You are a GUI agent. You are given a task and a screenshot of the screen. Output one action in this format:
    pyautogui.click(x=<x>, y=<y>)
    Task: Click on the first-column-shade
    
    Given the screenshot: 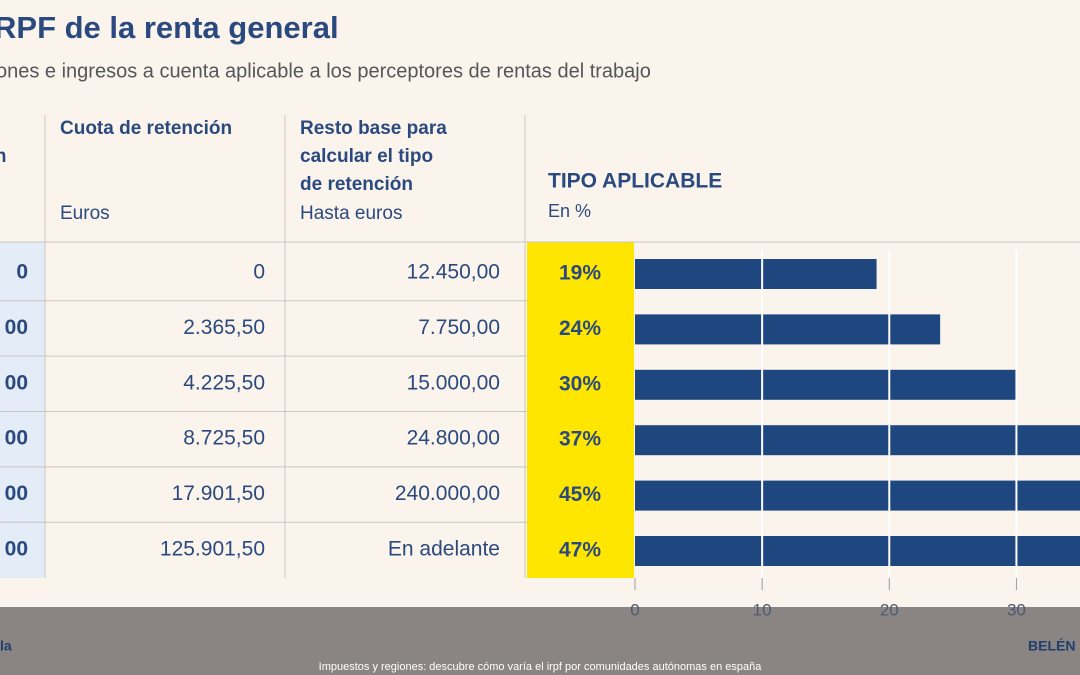 What is the action you would take?
    pyautogui.click(x=22, y=410)
    